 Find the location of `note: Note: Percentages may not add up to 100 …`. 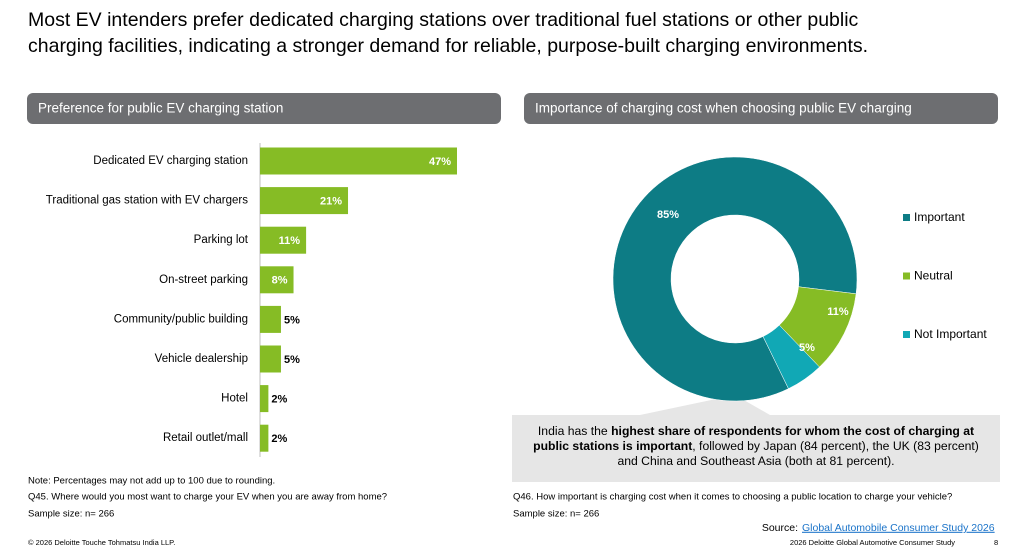

note: Note: Percentages may not add up to 100 … is located at coordinates (151, 481).